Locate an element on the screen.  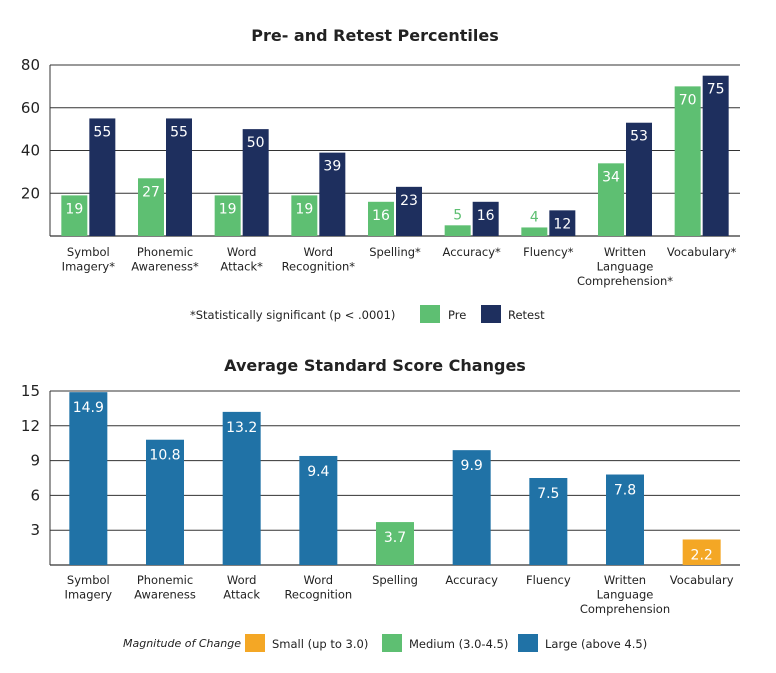
bar-value-label: 75 is located at coordinates (716, 90).